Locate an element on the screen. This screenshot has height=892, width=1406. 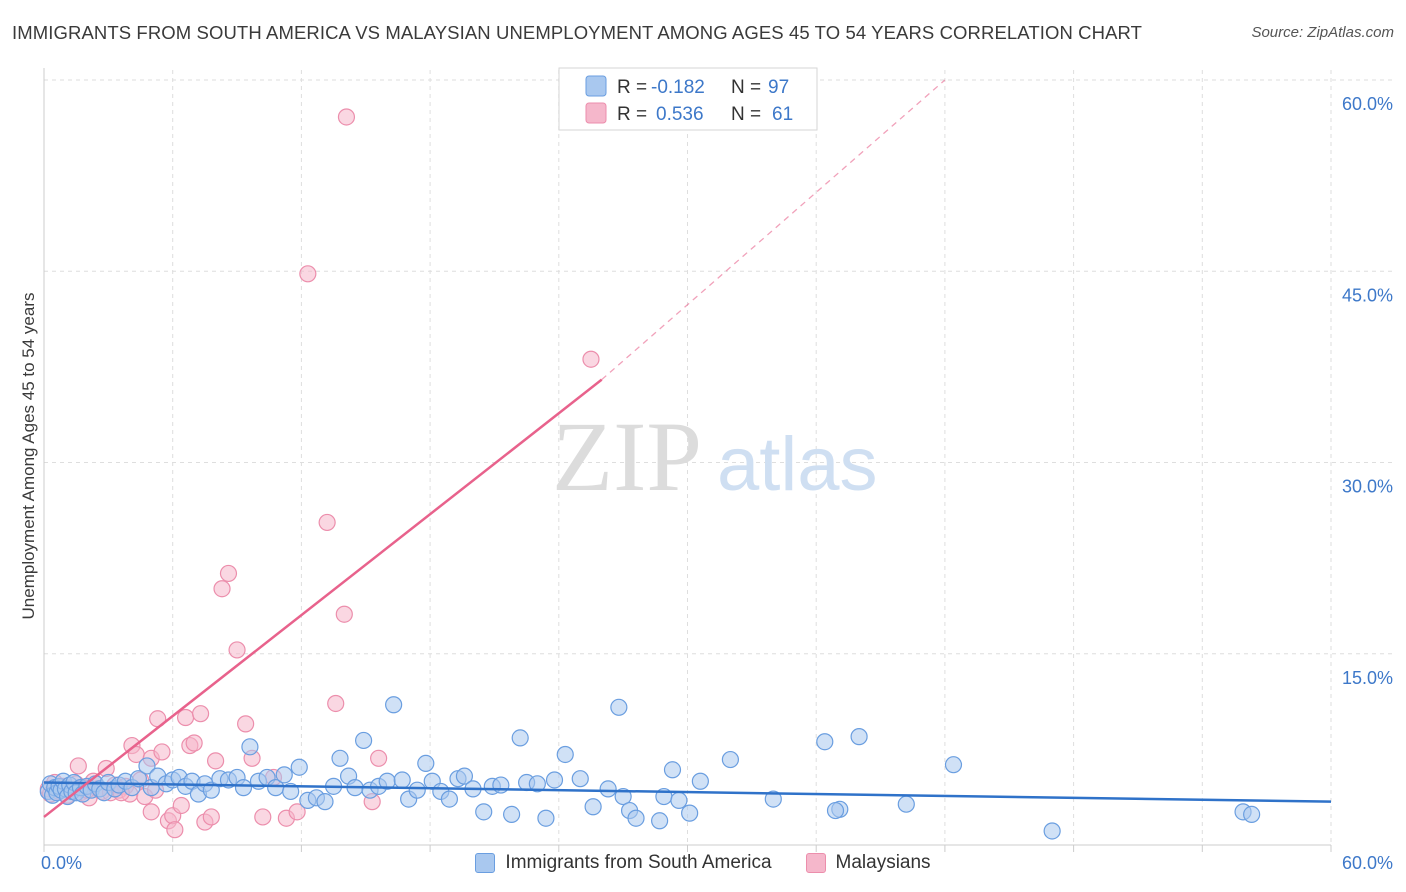
y-tick-label: 30.0% is located at coordinates (1367, 487).